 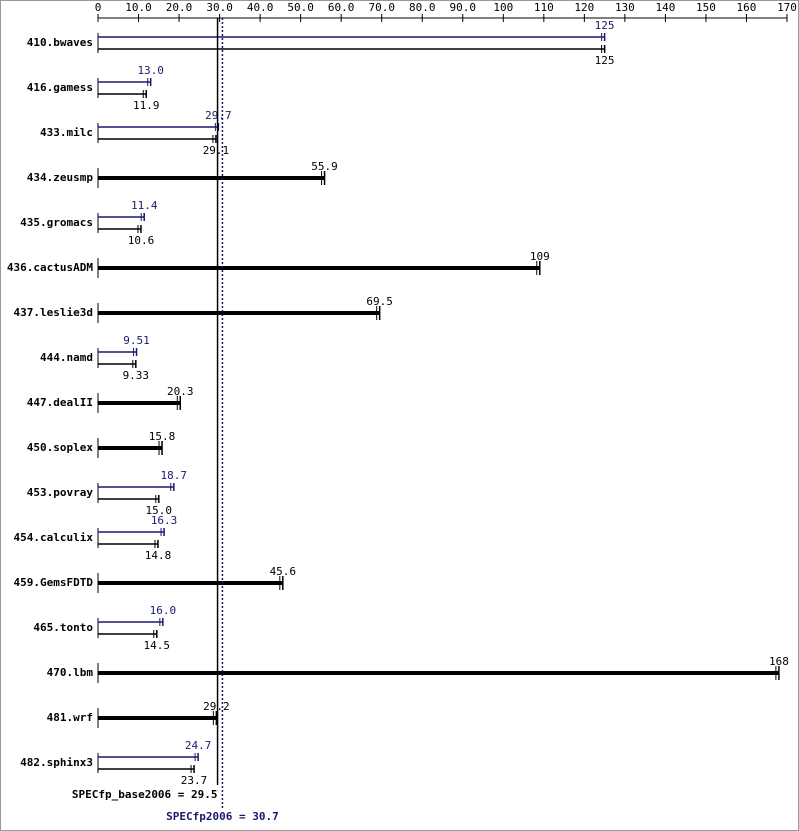 What do you see at coordinates (164, 520) in the screenshot?
I see `value-label: 16.3` at bounding box center [164, 520].